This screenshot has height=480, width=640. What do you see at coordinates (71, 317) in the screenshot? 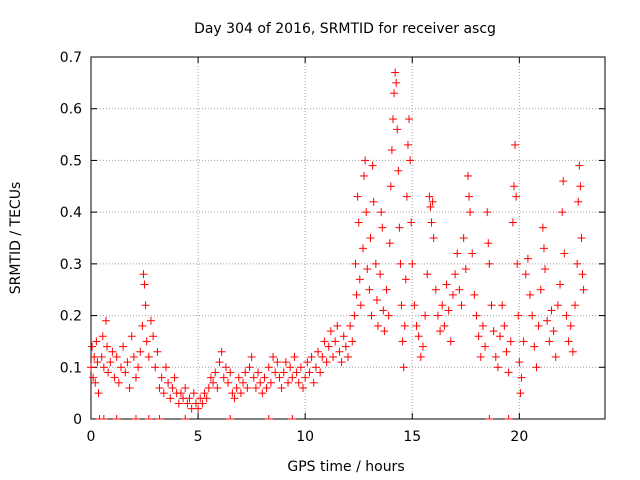
I see `y-tick-label: 0.2` at bounding box center [71, 317].